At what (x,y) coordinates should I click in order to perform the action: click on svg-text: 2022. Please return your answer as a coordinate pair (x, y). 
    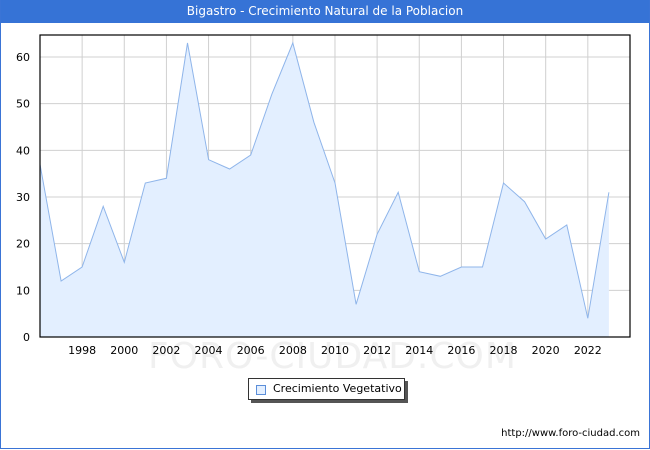
    Looking at the image, I should click on (588, 350).